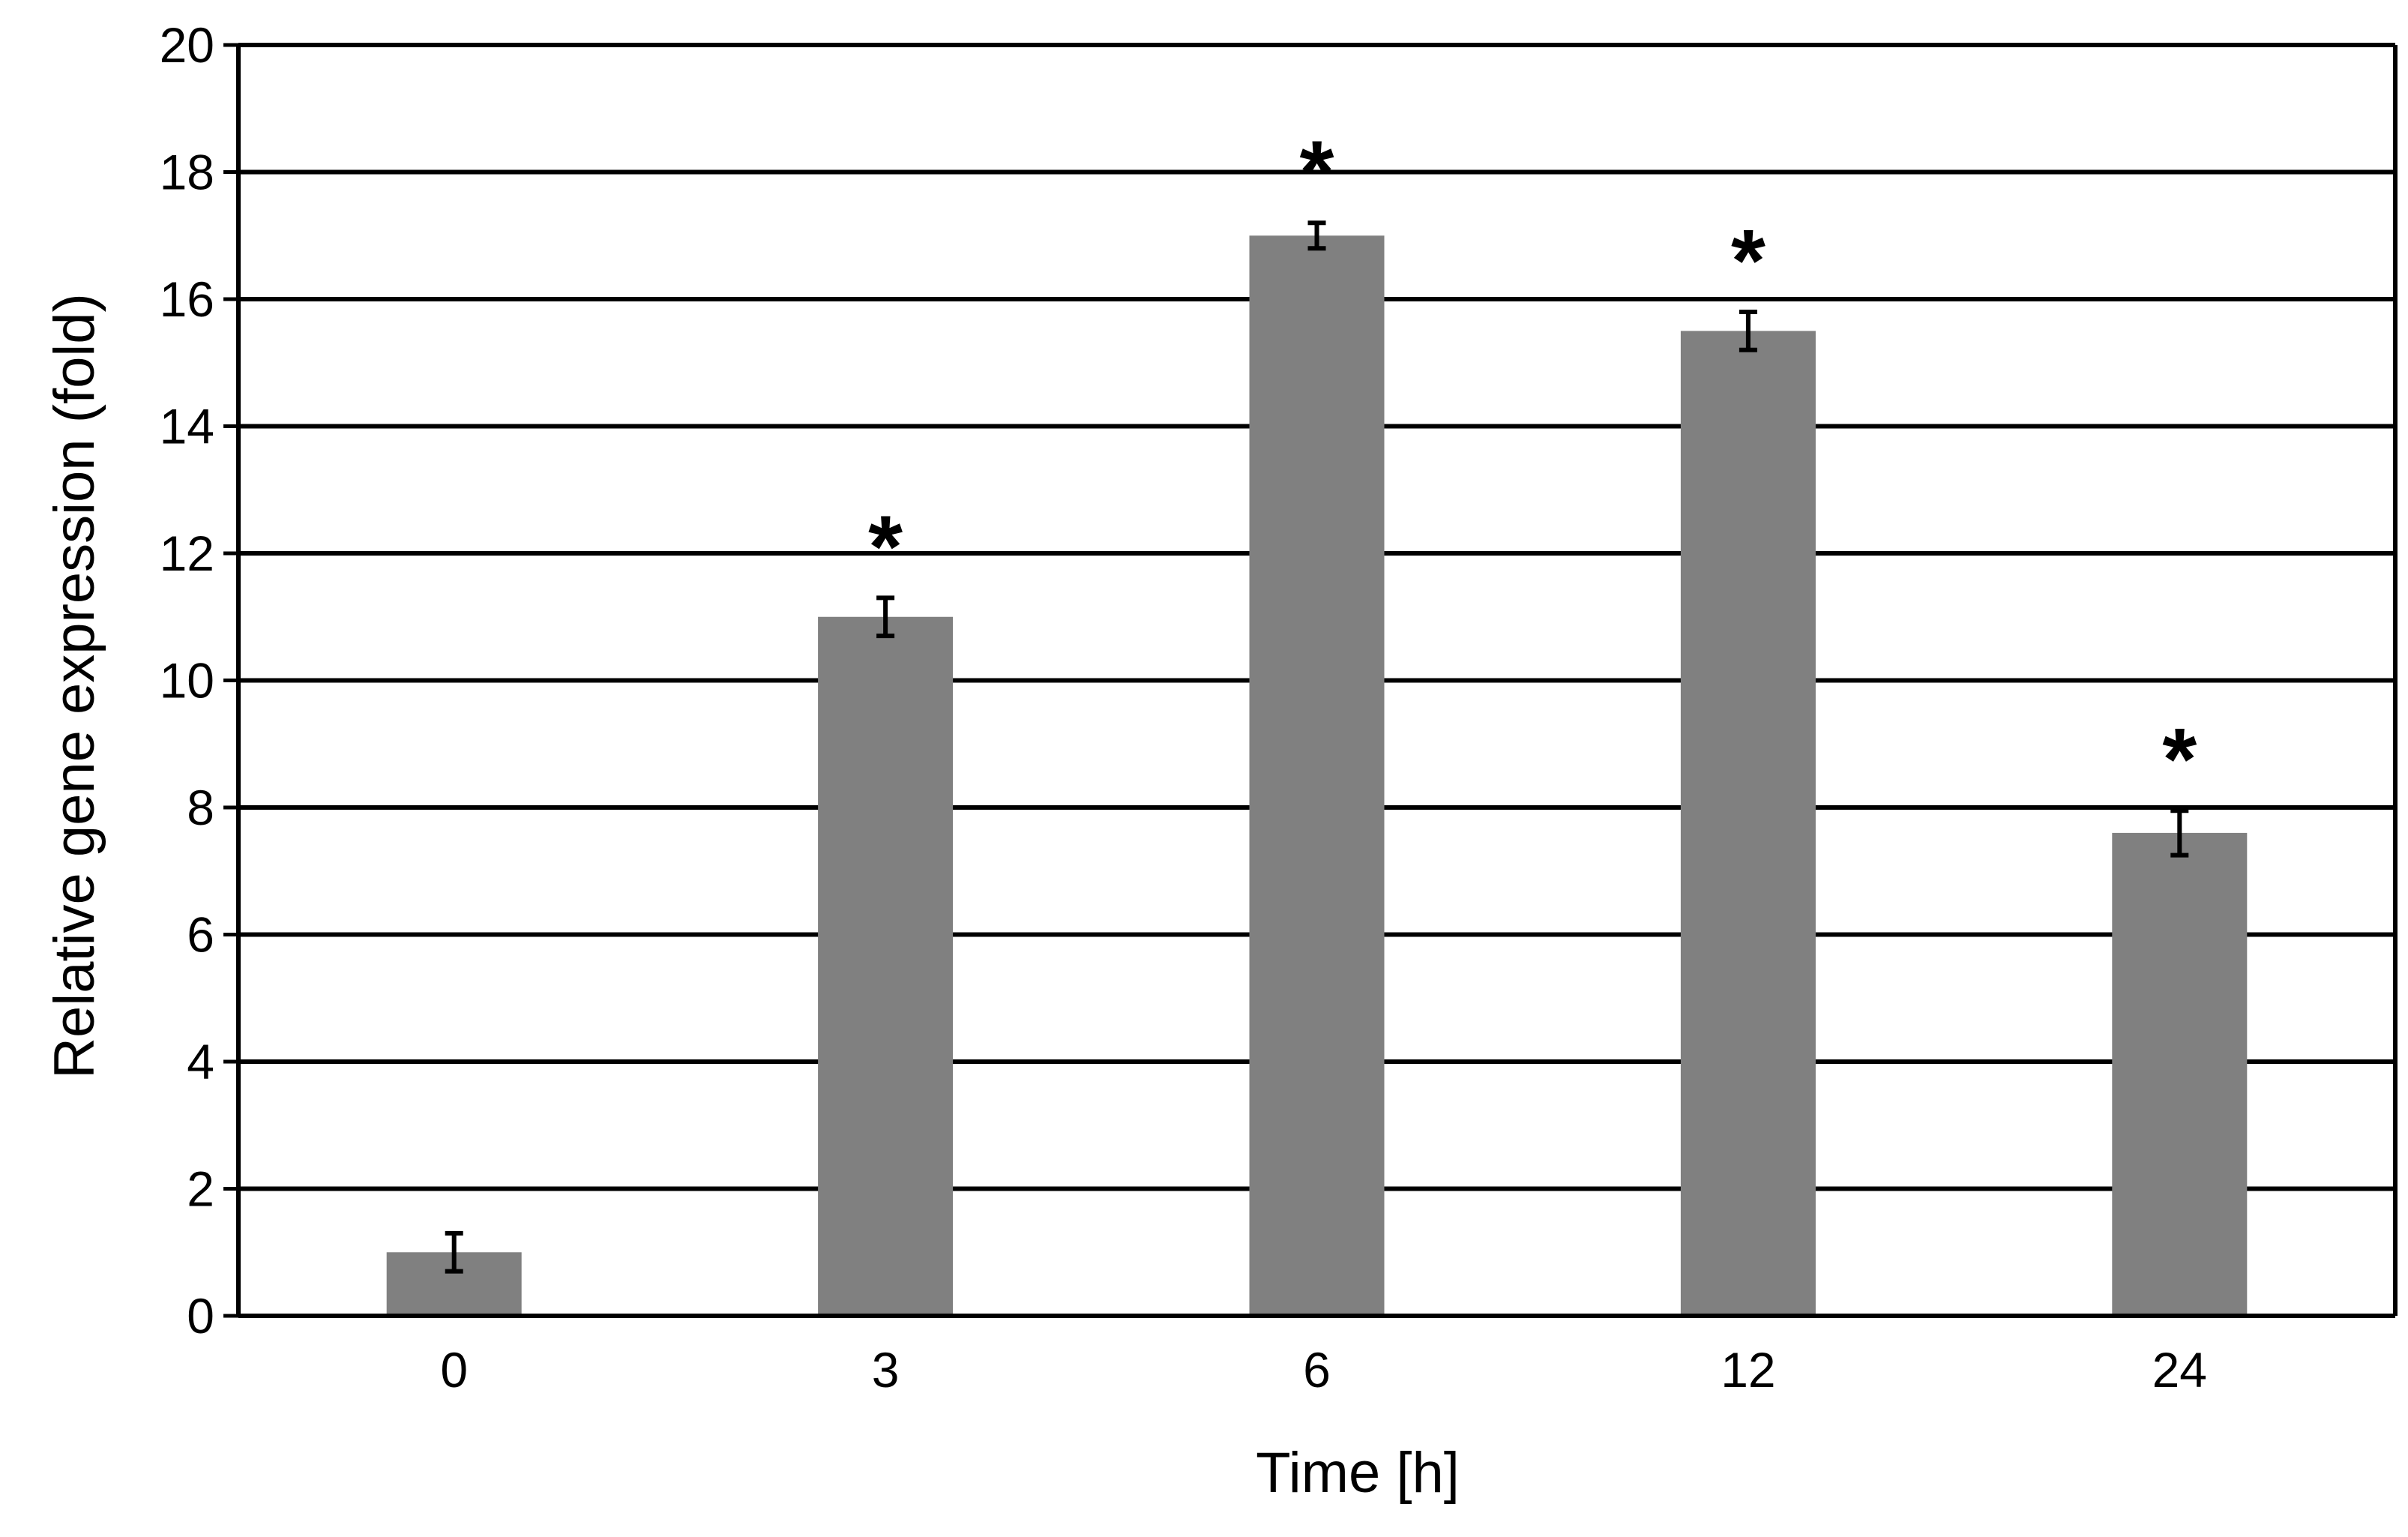  Describe the element at coordinates (200, 935) in the screenshot. I see `y-tick-label: 6` at that location.